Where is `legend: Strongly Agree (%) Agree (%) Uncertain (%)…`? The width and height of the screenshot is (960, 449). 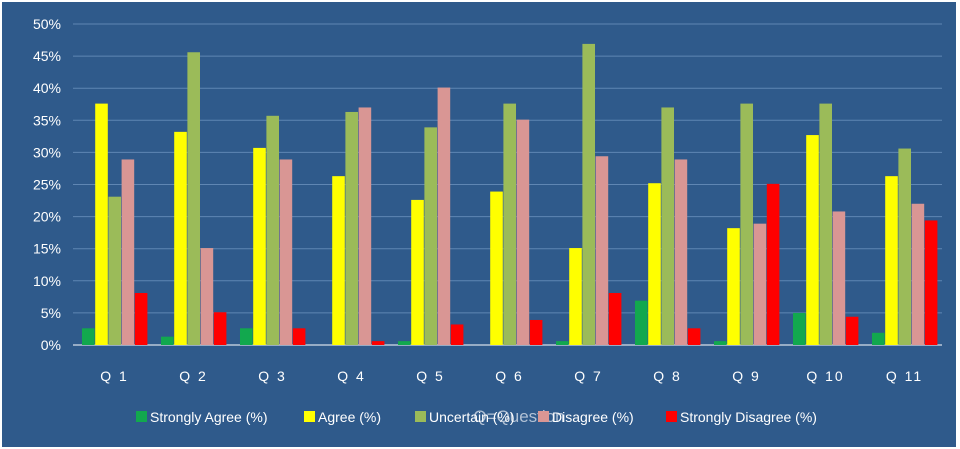 legend: Strongly Agree (%) Agree (%) Uncertain (%)… is located at coordinates (476, 417).